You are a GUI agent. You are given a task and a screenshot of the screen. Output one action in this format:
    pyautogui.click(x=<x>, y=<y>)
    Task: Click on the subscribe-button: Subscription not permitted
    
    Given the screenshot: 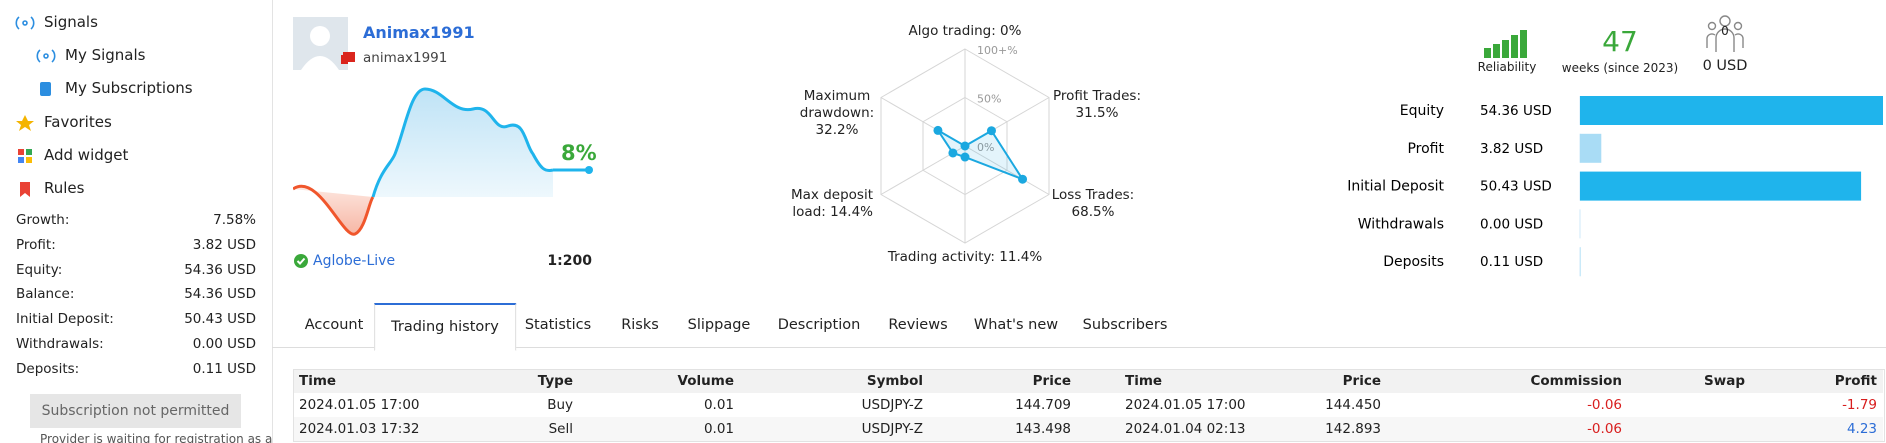 What is the action you would take?
    pyautogui.click(x=135, y=411)
    